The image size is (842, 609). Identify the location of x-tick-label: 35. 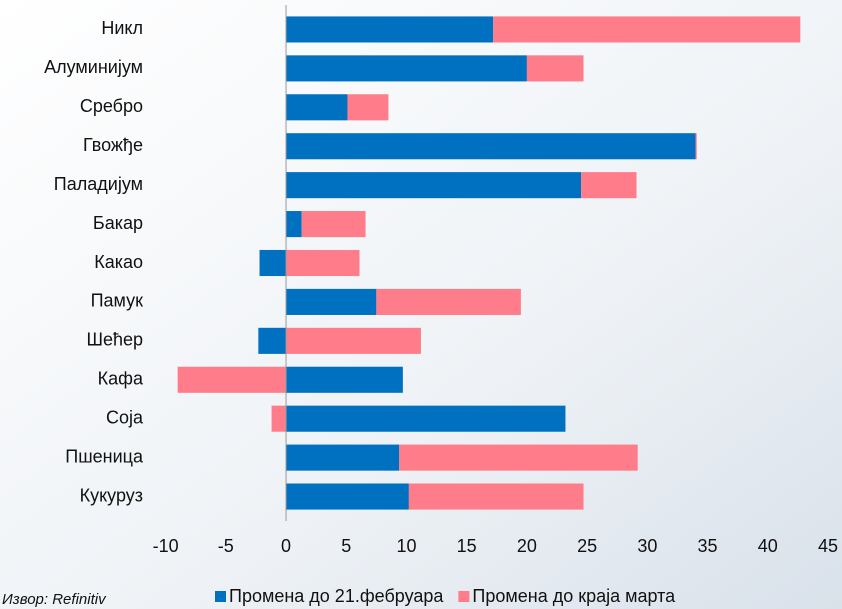
(708, 546).